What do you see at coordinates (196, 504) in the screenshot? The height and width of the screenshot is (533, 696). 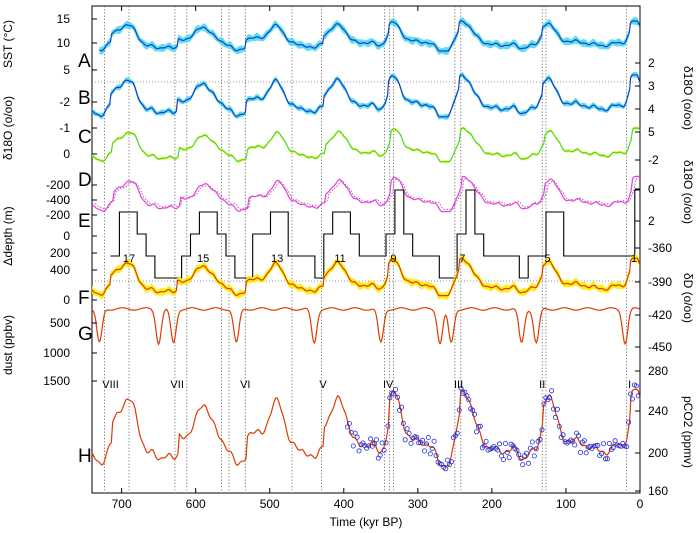 I see `x-tick-label-1: 600` at bounding box center [196, 504].